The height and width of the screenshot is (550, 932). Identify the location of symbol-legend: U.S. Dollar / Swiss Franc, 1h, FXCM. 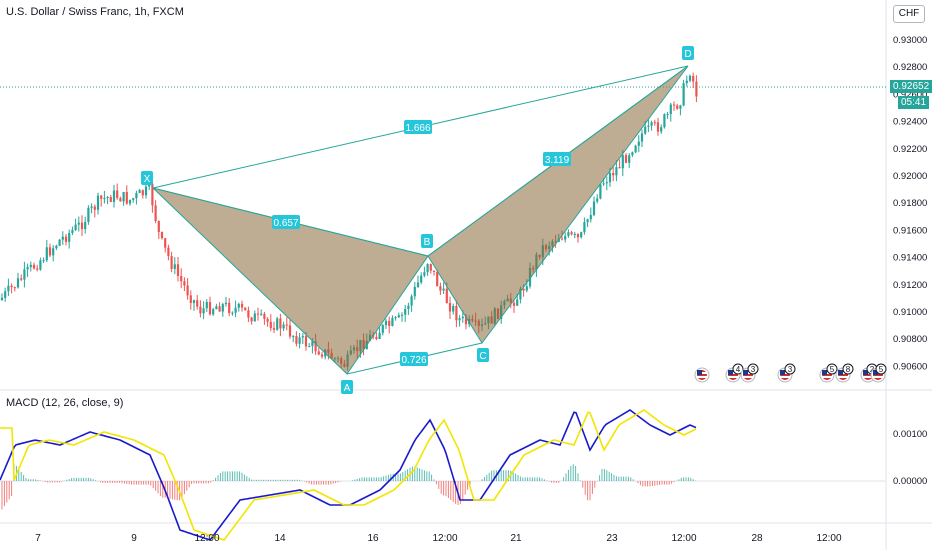
(95, 12).